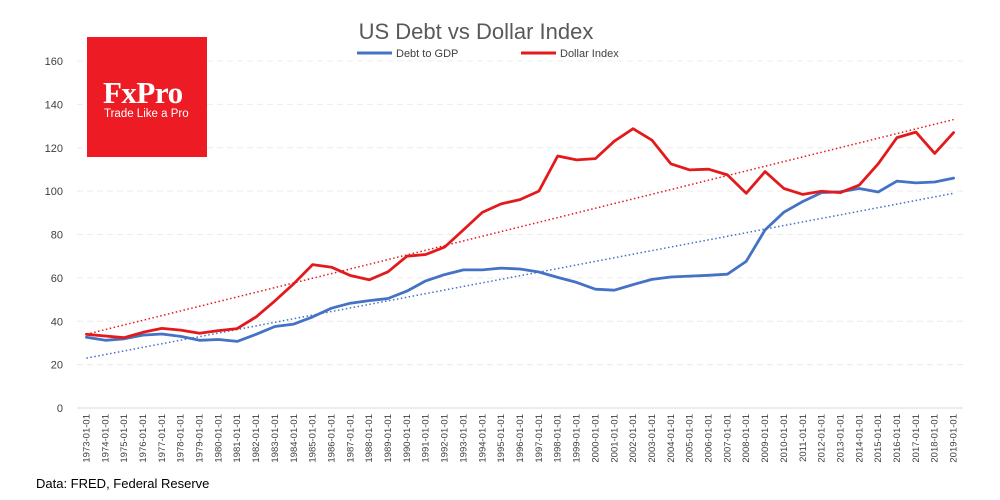  What do you see at coordinates (589, 54) in the screenshot?
I see `legend-label-dollar-index: Dollar Index` at bounding box center [589, 54].